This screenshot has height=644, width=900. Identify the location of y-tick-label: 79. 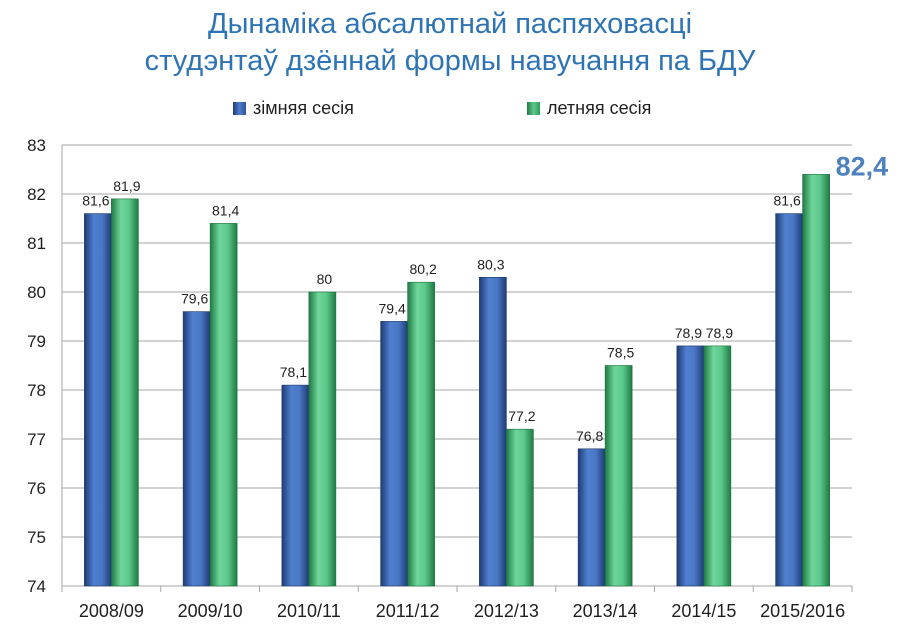
(36, 341).